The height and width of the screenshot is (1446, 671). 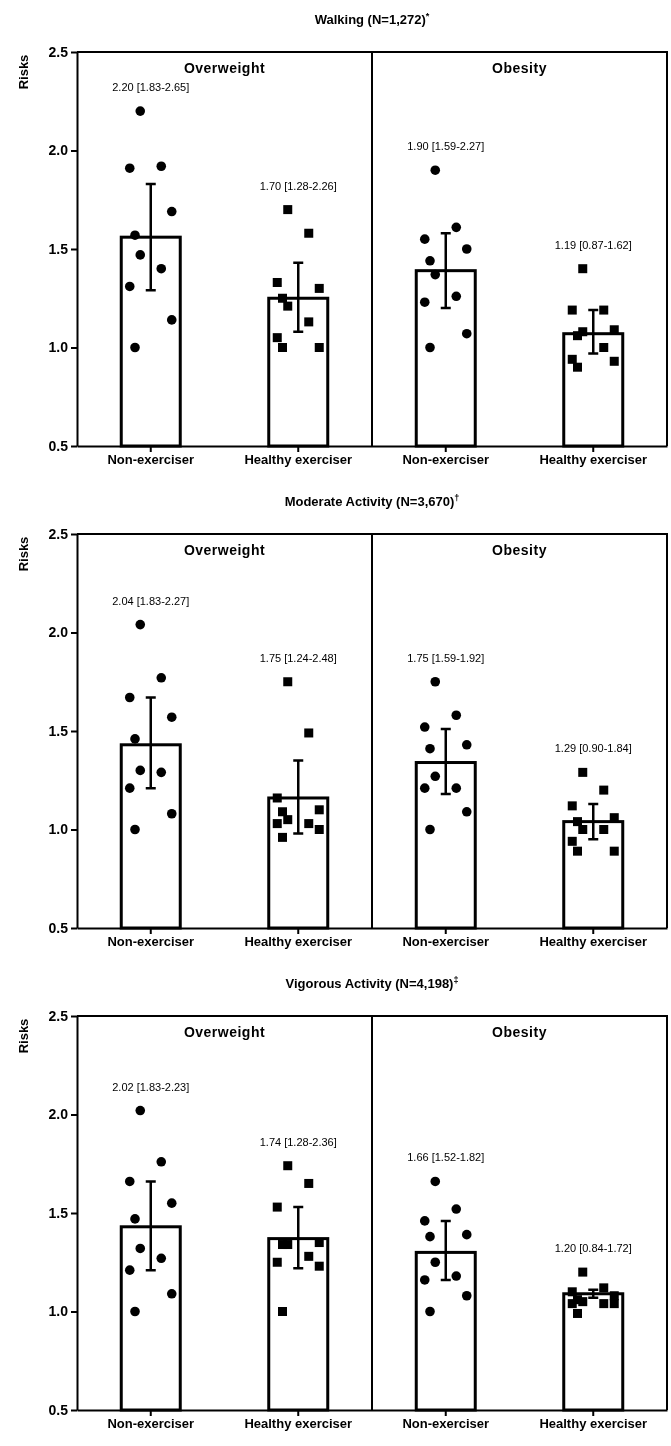 What do you see at coordinates (372, 19) in the screenshot?
I see `chart-title: Walking (N=1,272)$^{*}$` at bounding box center [372, 19].